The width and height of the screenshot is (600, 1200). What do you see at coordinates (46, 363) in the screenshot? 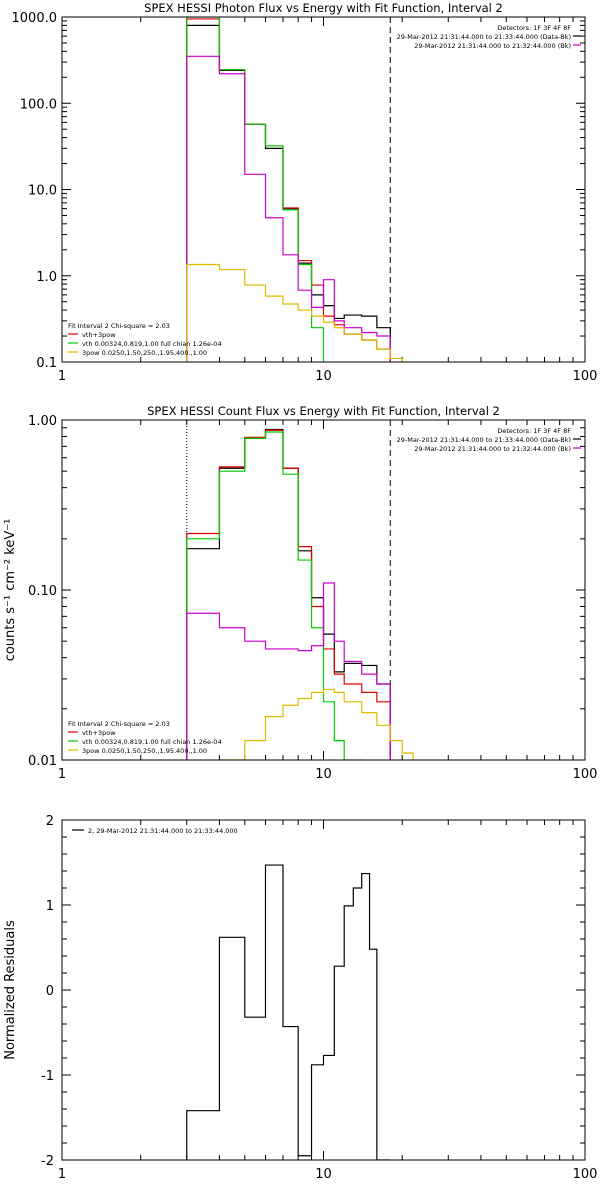
I see `y-tick-label: 0.1` at bounding box center [46, 363].